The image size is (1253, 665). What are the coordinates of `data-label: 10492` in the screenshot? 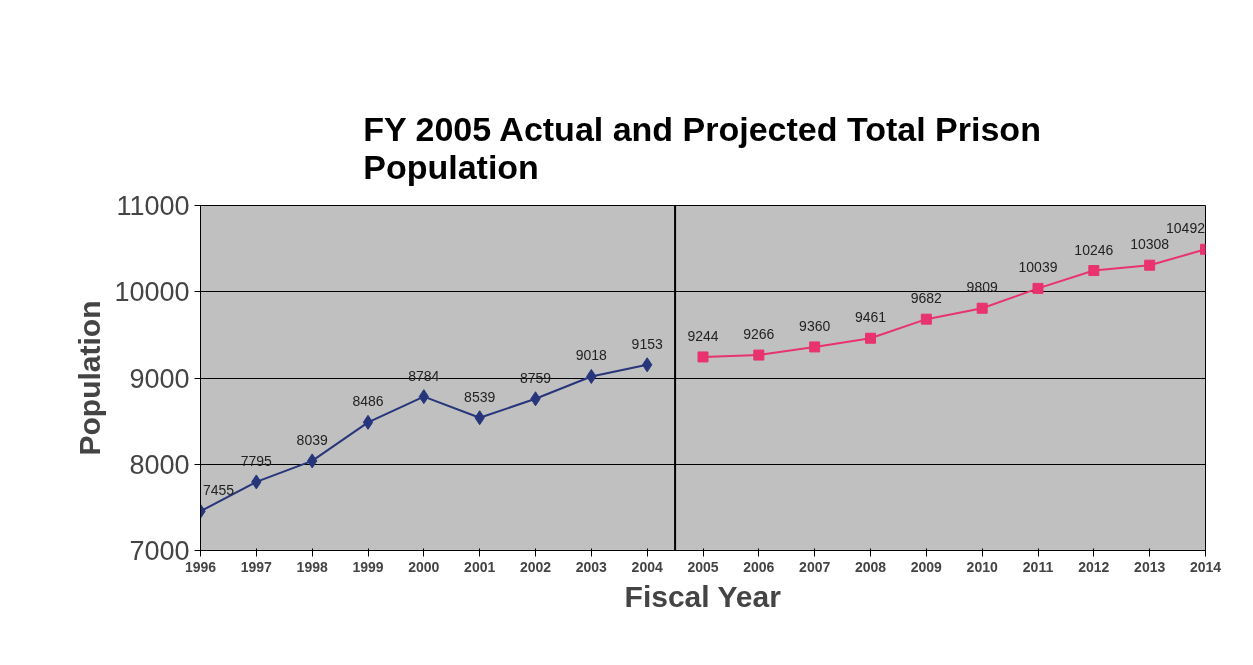 It's located at (1186, 228).